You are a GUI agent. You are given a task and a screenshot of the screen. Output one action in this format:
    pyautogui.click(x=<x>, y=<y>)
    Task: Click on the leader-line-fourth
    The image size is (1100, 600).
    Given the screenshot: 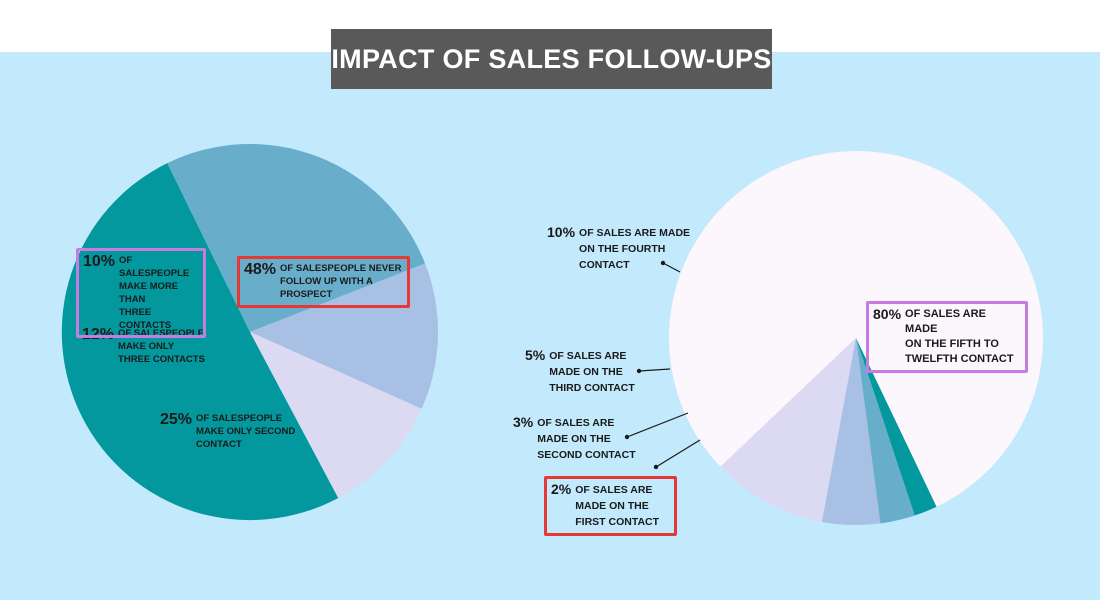 What is the action you would take?
    pyautogui.click(x=671, y=267)
    